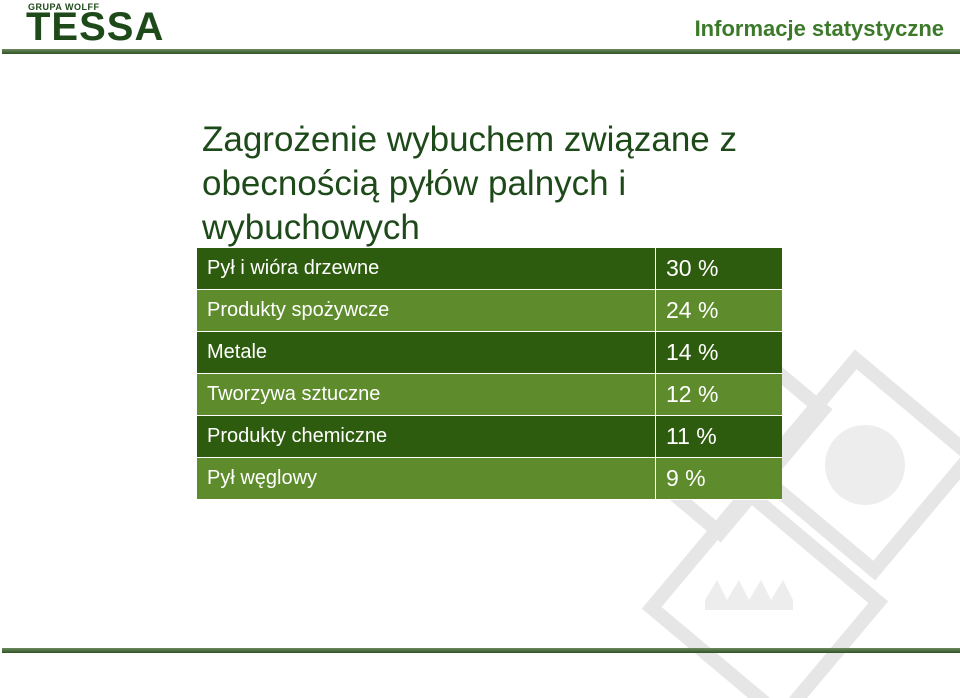  I want to click on row-value: 14 %, so click(718, 352).